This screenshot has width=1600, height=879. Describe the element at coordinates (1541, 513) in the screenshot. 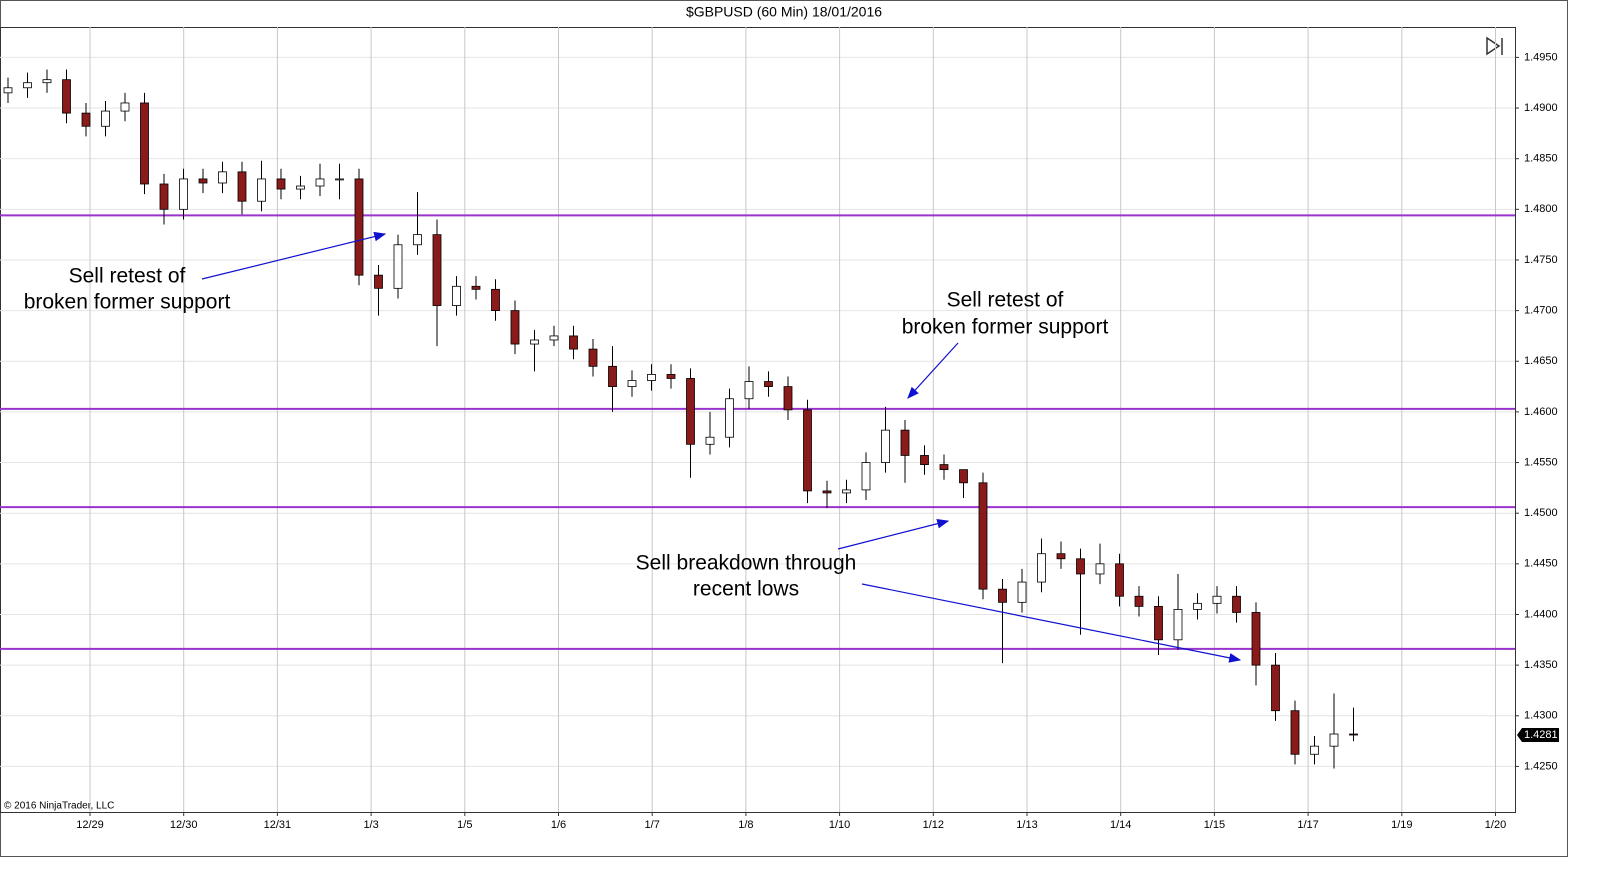

I see `y-tick-label: 1.4500` at that location.